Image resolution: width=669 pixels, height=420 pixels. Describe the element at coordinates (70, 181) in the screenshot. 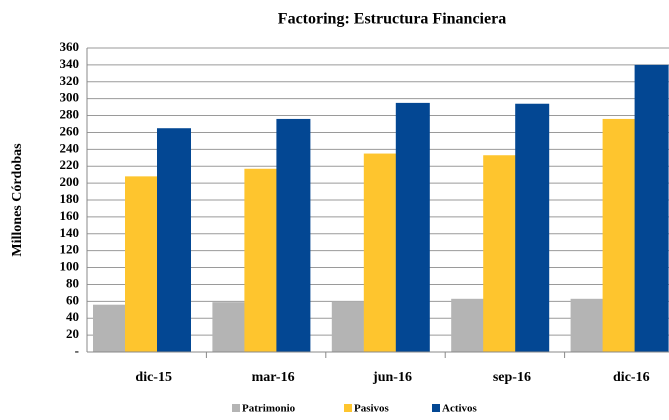

I see `y-tick-label: 200` at that location.